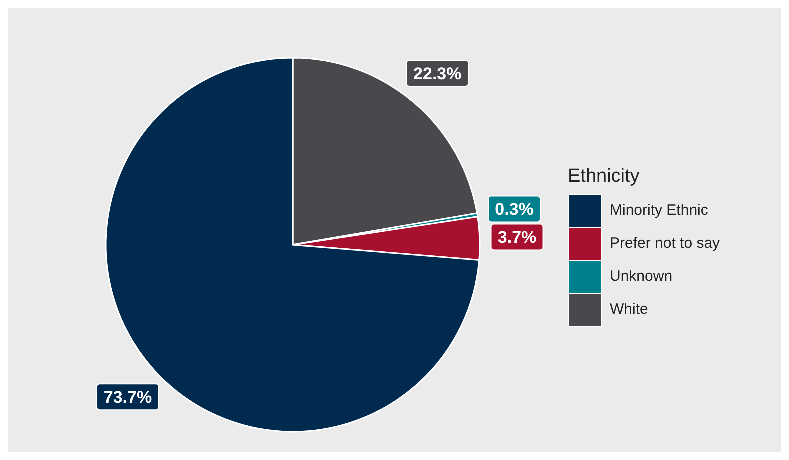  Describe the element at coordinates (659, 210) in the screenshot. I see `legend-label: Minority Ethnic` at that location.